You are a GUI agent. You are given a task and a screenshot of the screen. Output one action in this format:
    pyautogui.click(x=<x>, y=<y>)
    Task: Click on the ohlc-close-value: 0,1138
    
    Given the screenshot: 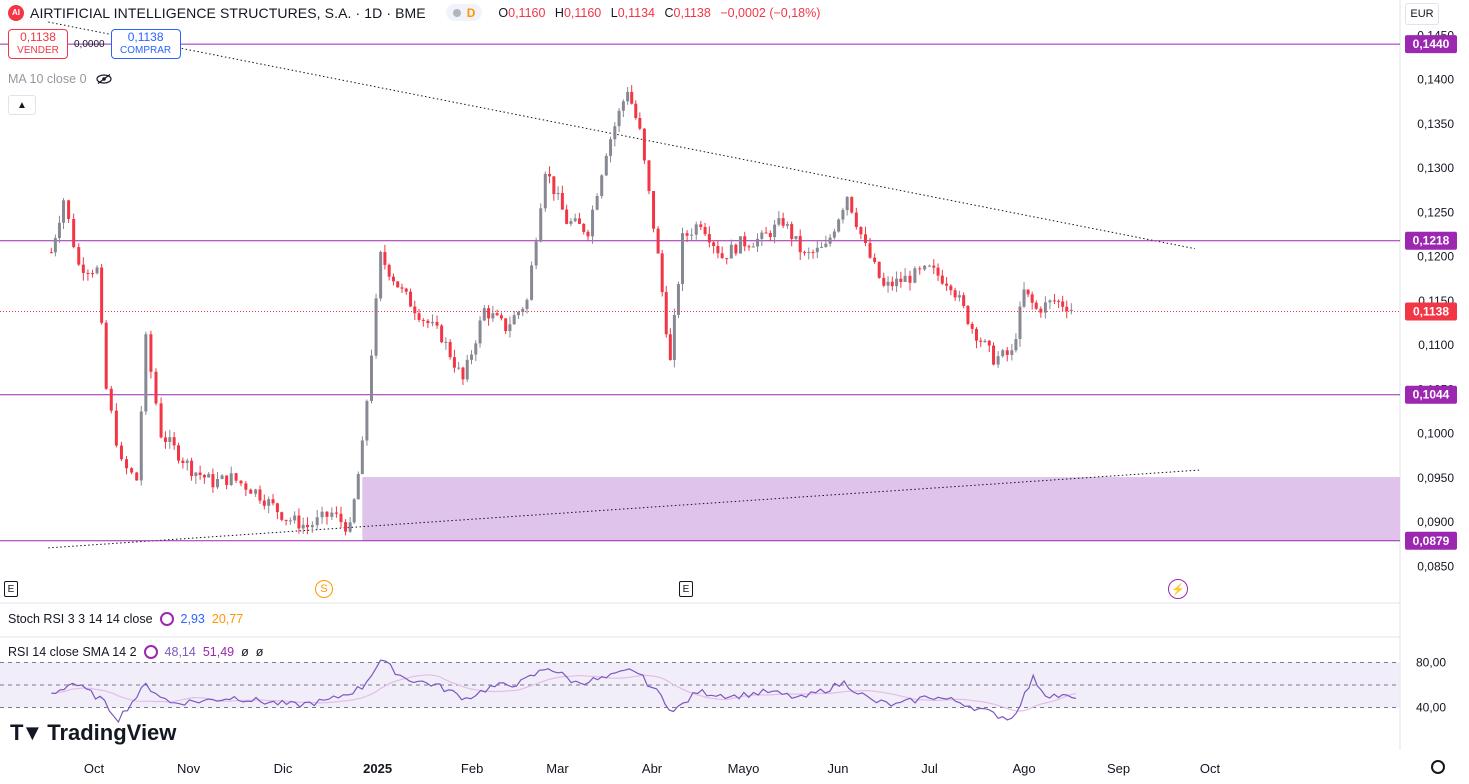 What is the action you would take?
    pyautogui.click(x=692, y=12)
    